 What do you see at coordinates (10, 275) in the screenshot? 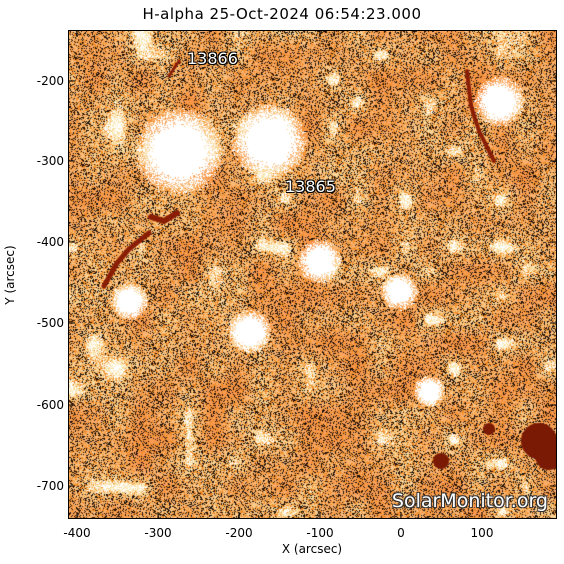
I see `y-axis-label: Y (arcsec)` at bounding box center [10, 275].